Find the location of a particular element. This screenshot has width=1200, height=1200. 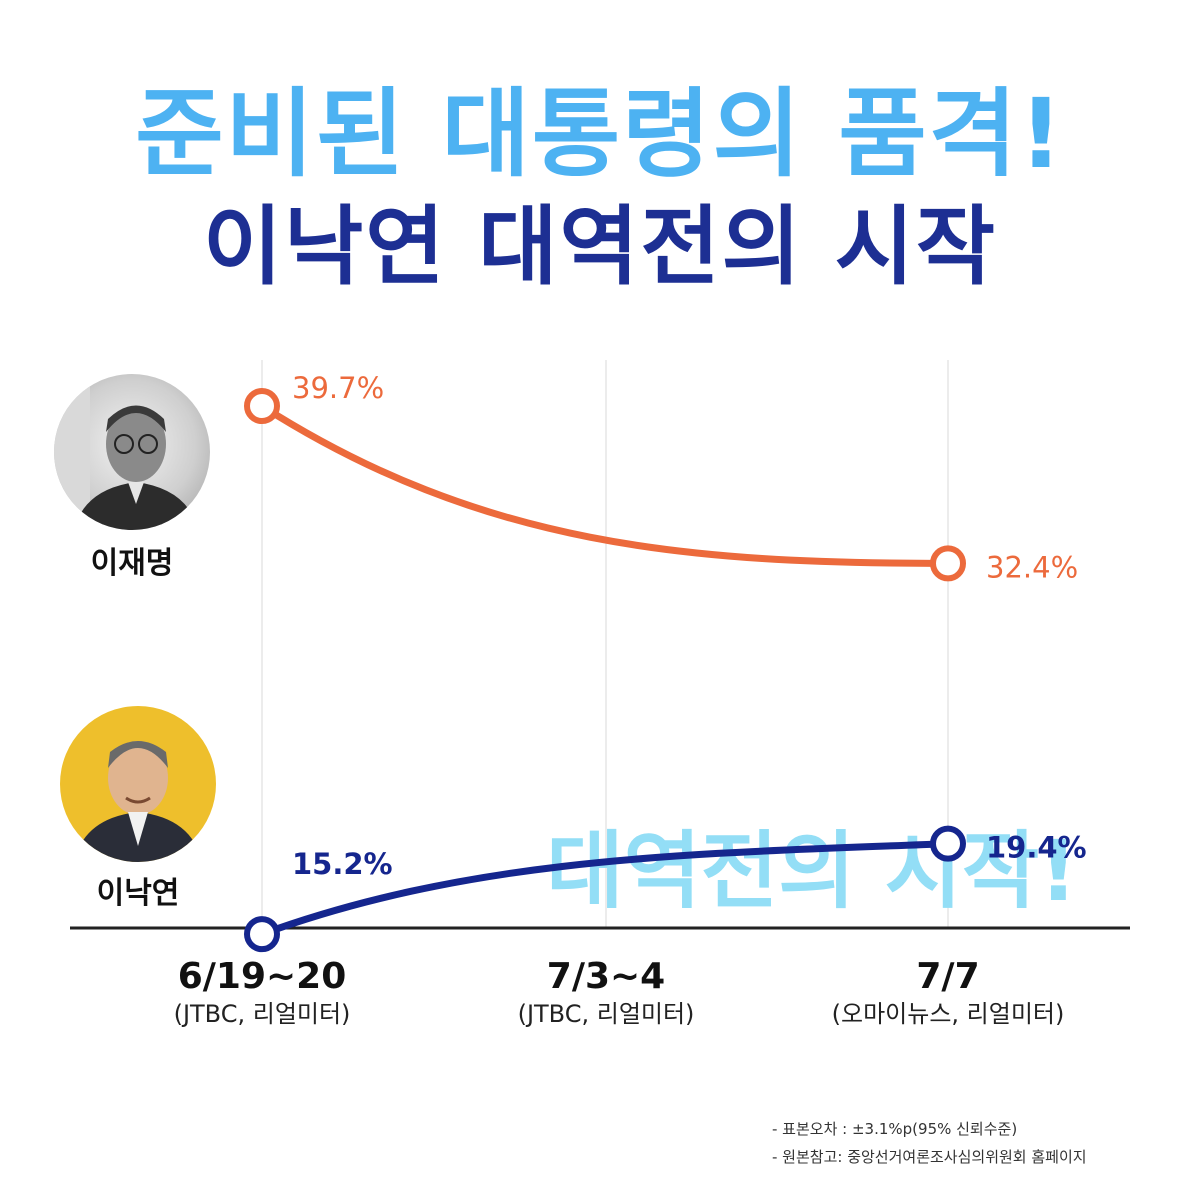

x-tick-label-1: 7/3~4 is located at coordinates (606, 976).